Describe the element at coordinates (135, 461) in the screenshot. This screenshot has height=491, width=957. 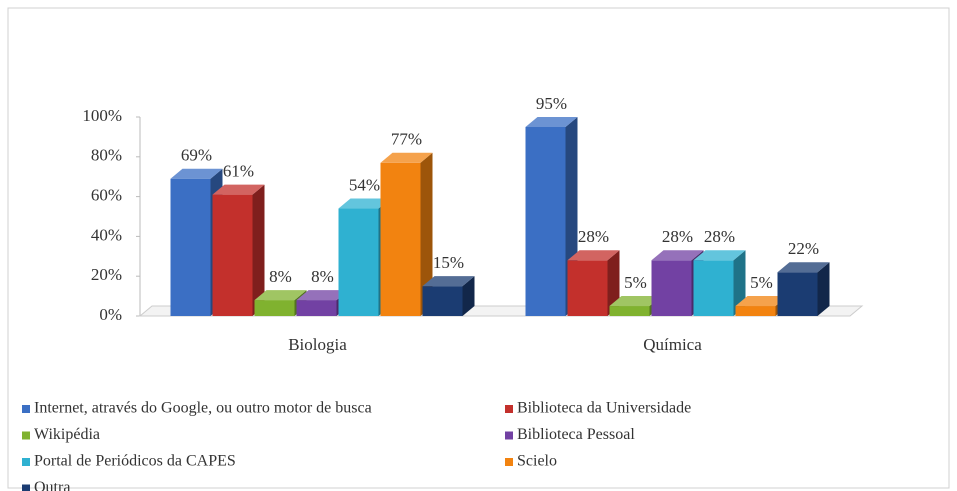
I see `legend-label: Portal de Periódicos da CAPES` at that location.